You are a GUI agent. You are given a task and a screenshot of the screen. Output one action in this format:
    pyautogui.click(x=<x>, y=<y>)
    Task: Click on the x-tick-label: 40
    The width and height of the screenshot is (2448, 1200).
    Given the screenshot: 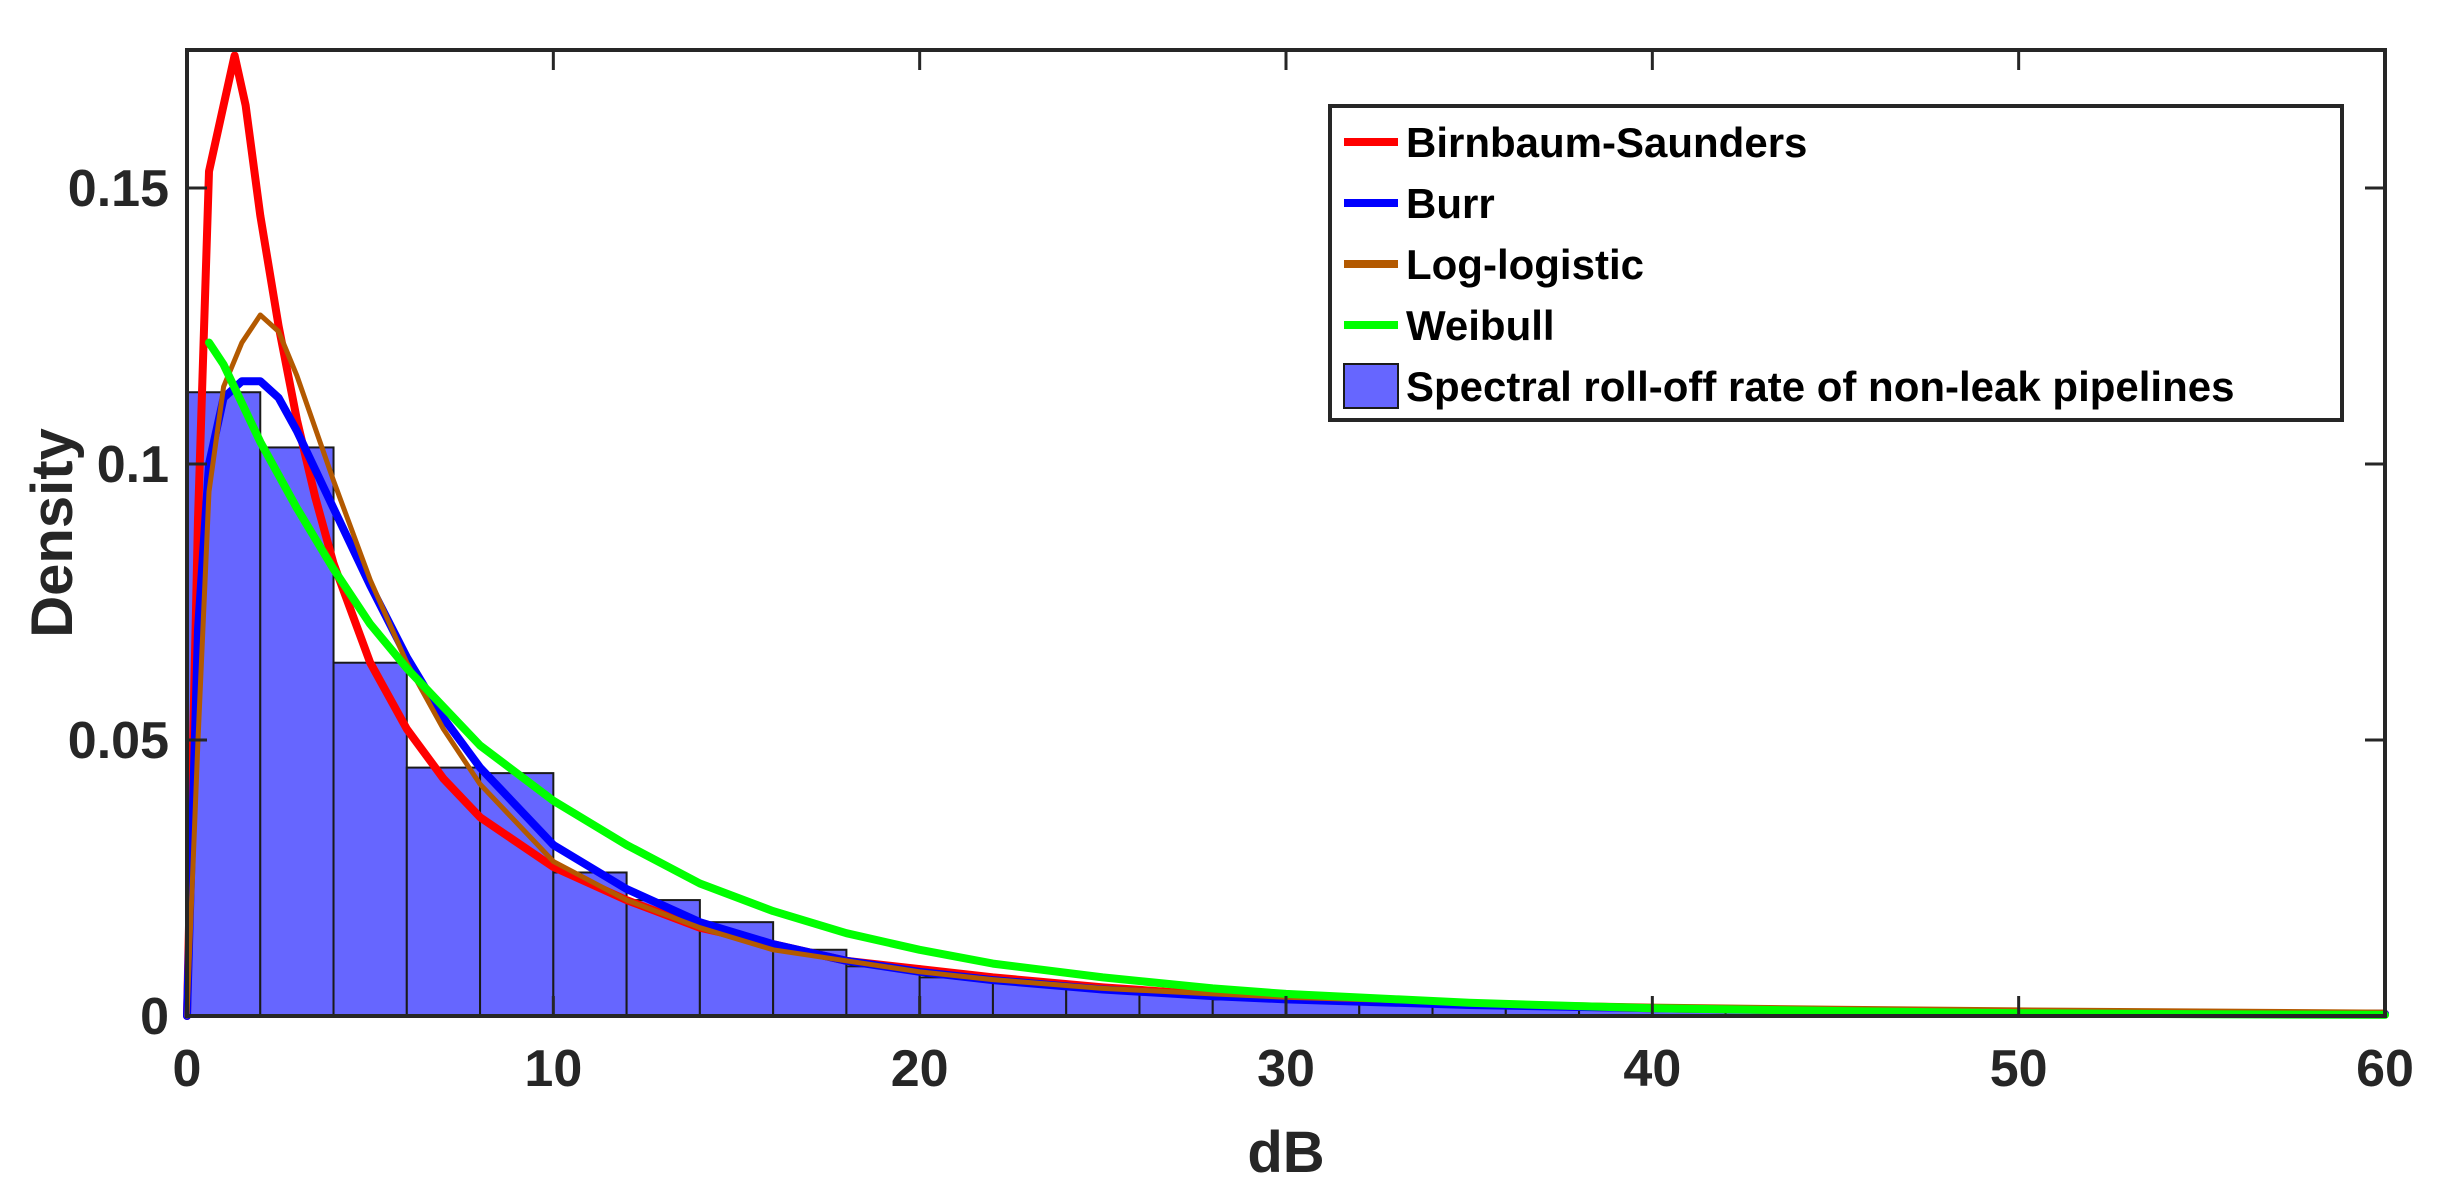 What is the action you would take?
    pyautogui.click(x=1652, y=1069)
    